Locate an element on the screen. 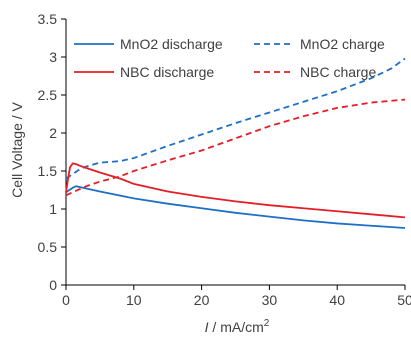 The image size is (411, 337). y-tick-label: 1 is located at coordinates (53, 209).